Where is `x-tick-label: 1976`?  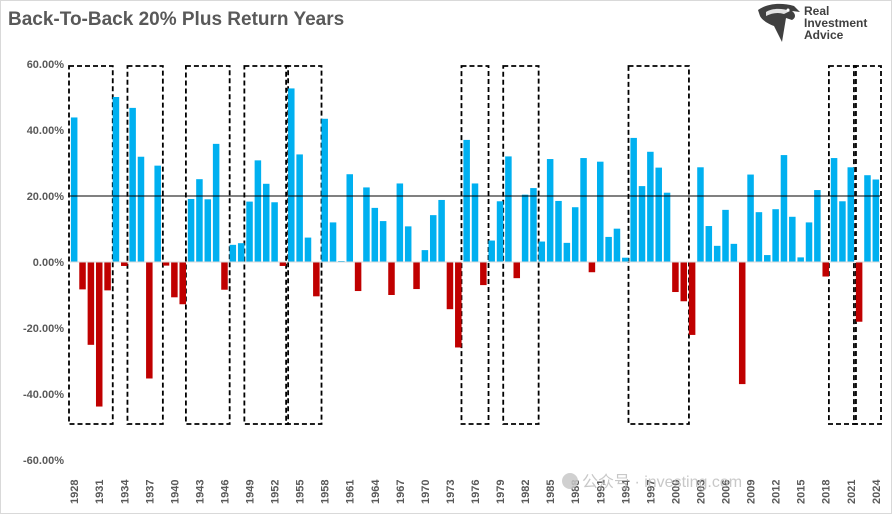 x-tick-label: 1976 is located at coordinates (476, 492).